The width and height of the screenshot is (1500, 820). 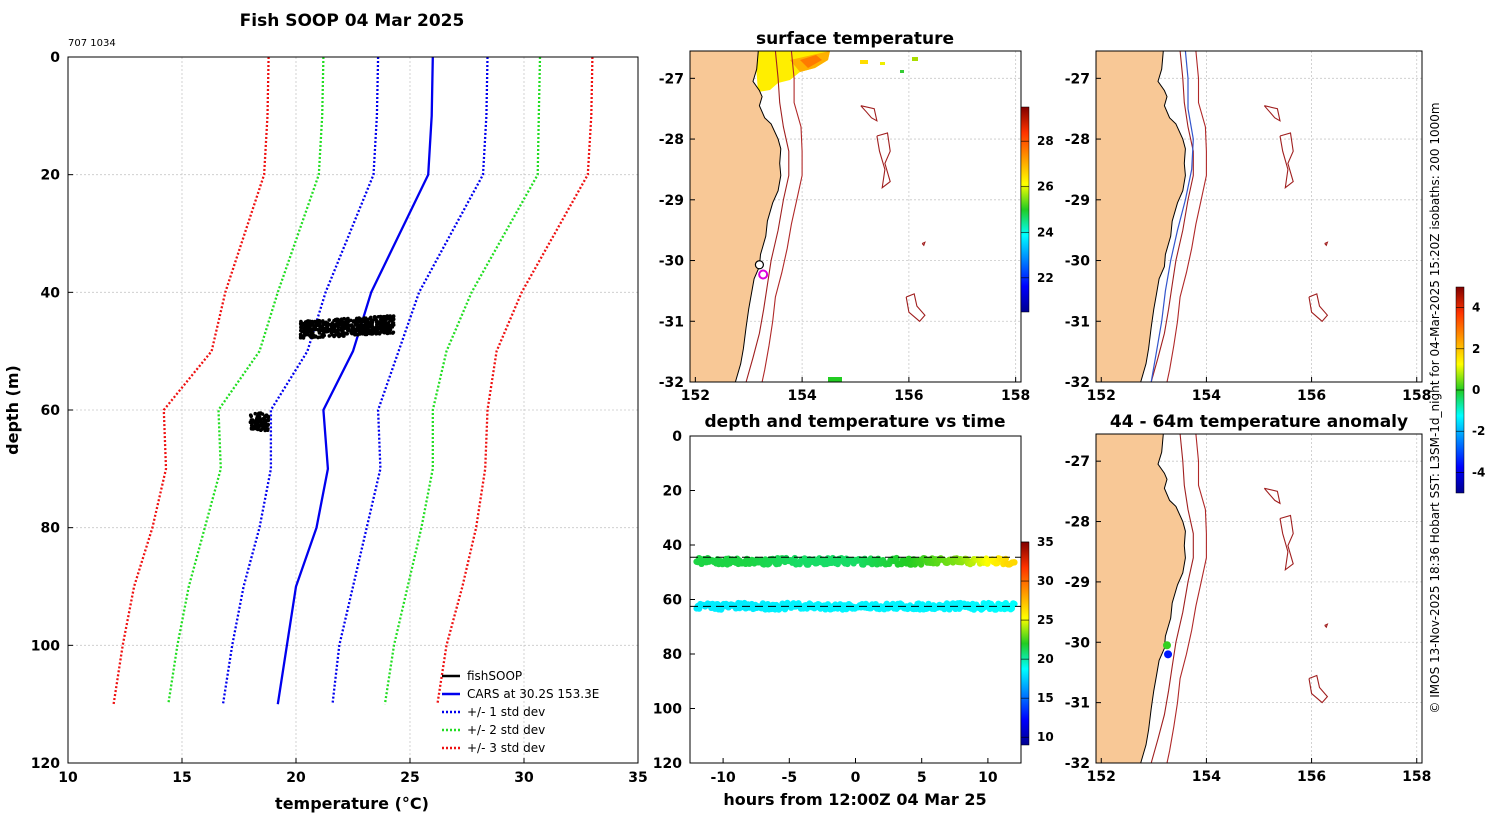 What do you see at coordinates (1045, 737) in the screenshot?
I see `colorbar-ticklabel: 10` at bounding box center [1045, 737].